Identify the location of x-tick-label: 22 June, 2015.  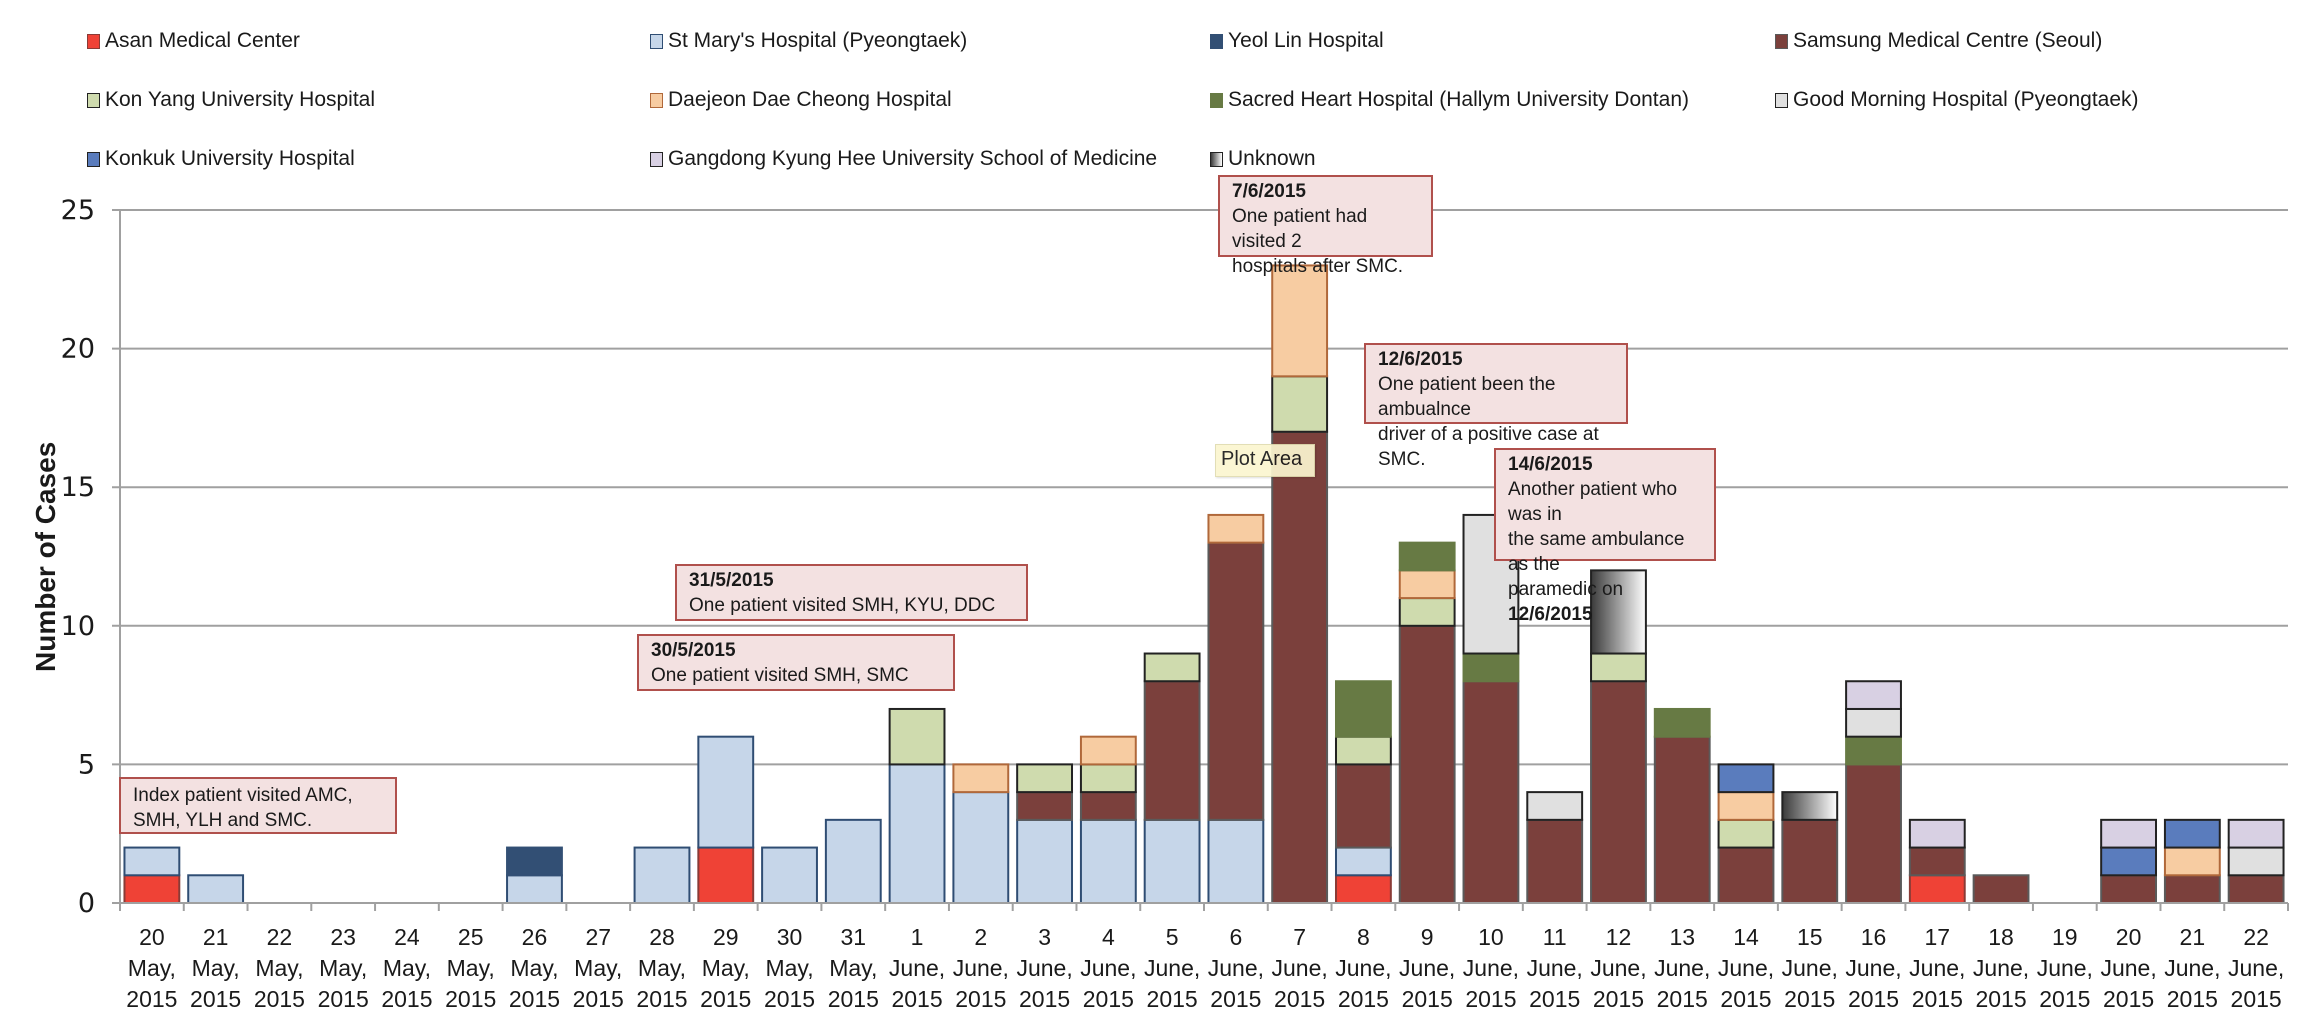
(2256, 968).